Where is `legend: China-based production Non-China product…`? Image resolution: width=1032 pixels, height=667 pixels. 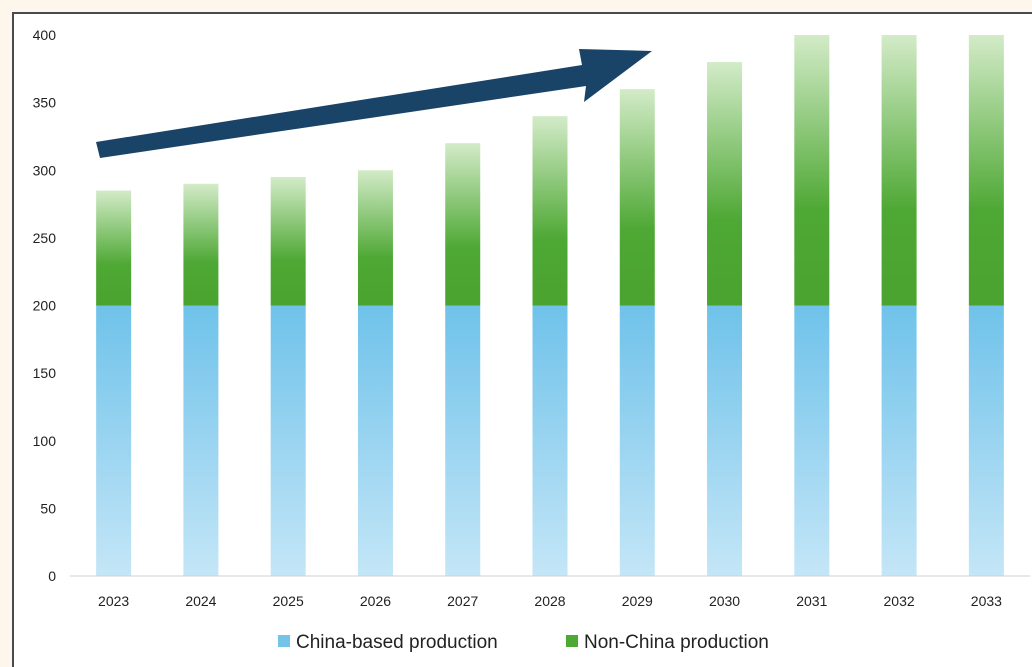
legend: China-based production Non-China product… is located at coordinates (523, 642).